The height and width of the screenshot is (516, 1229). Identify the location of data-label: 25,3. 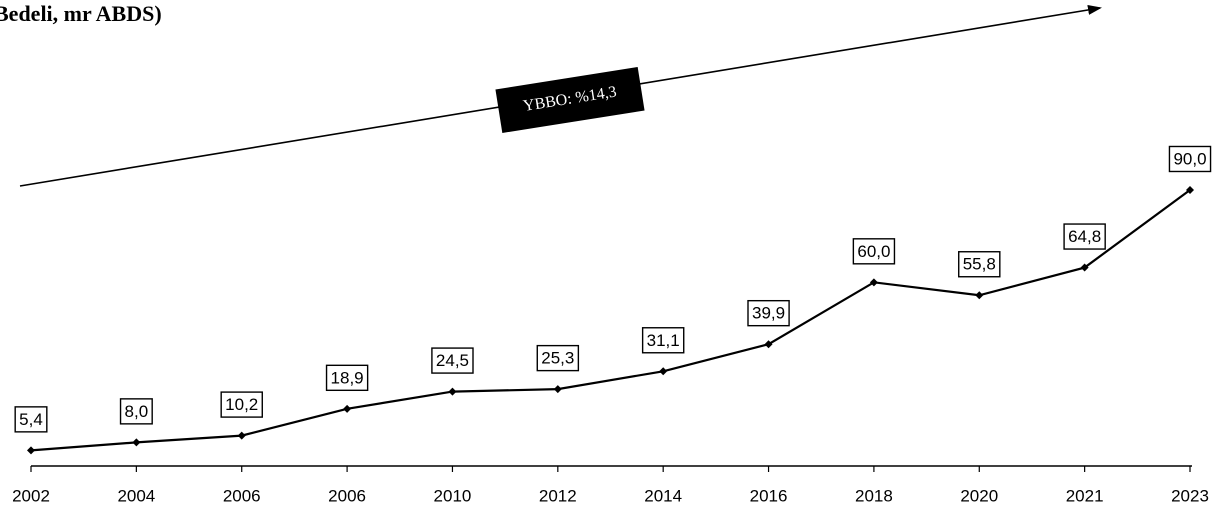
(557, 358).